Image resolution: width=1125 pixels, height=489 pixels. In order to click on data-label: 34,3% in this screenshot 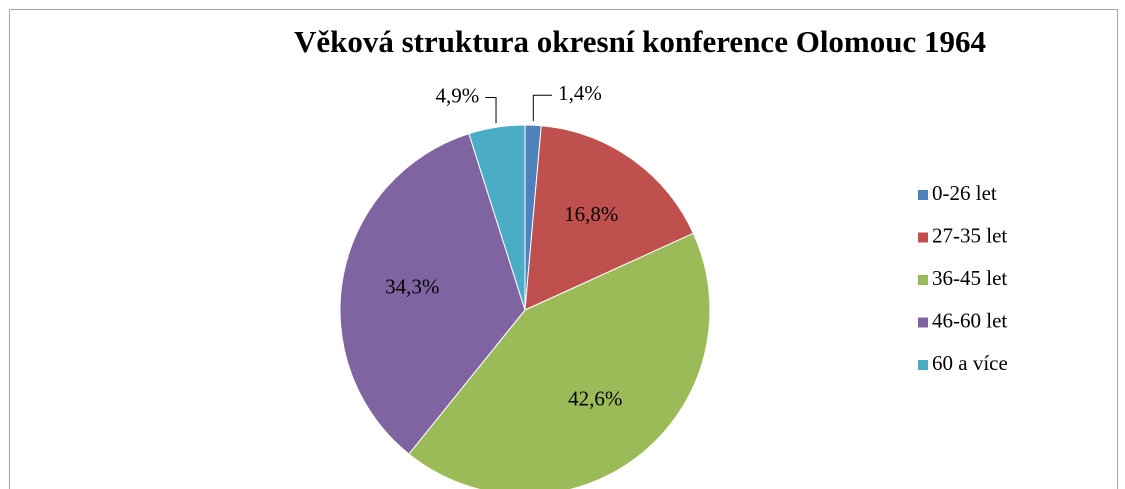, I will do `click(412, 287)`.